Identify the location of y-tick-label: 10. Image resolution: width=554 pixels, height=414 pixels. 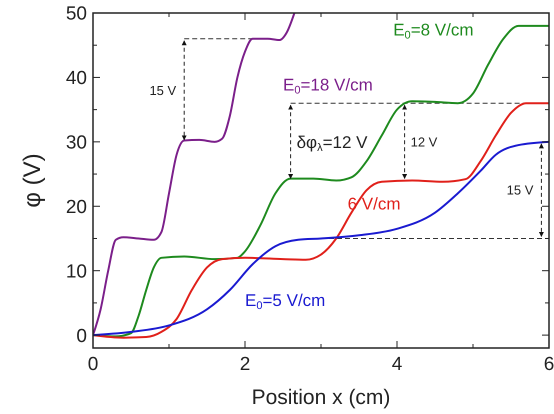
(76, 271).